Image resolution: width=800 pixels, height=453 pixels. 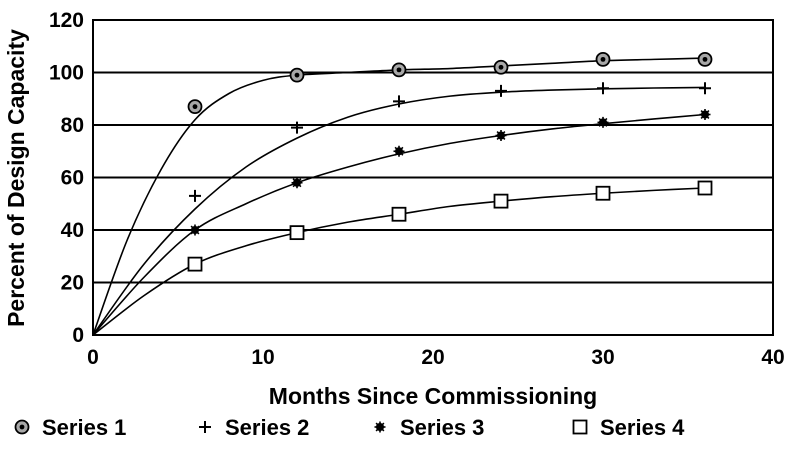 I want to click on y-axis-ticks: 0 20 40 60 80 100 120, so click(x=66, y=178).